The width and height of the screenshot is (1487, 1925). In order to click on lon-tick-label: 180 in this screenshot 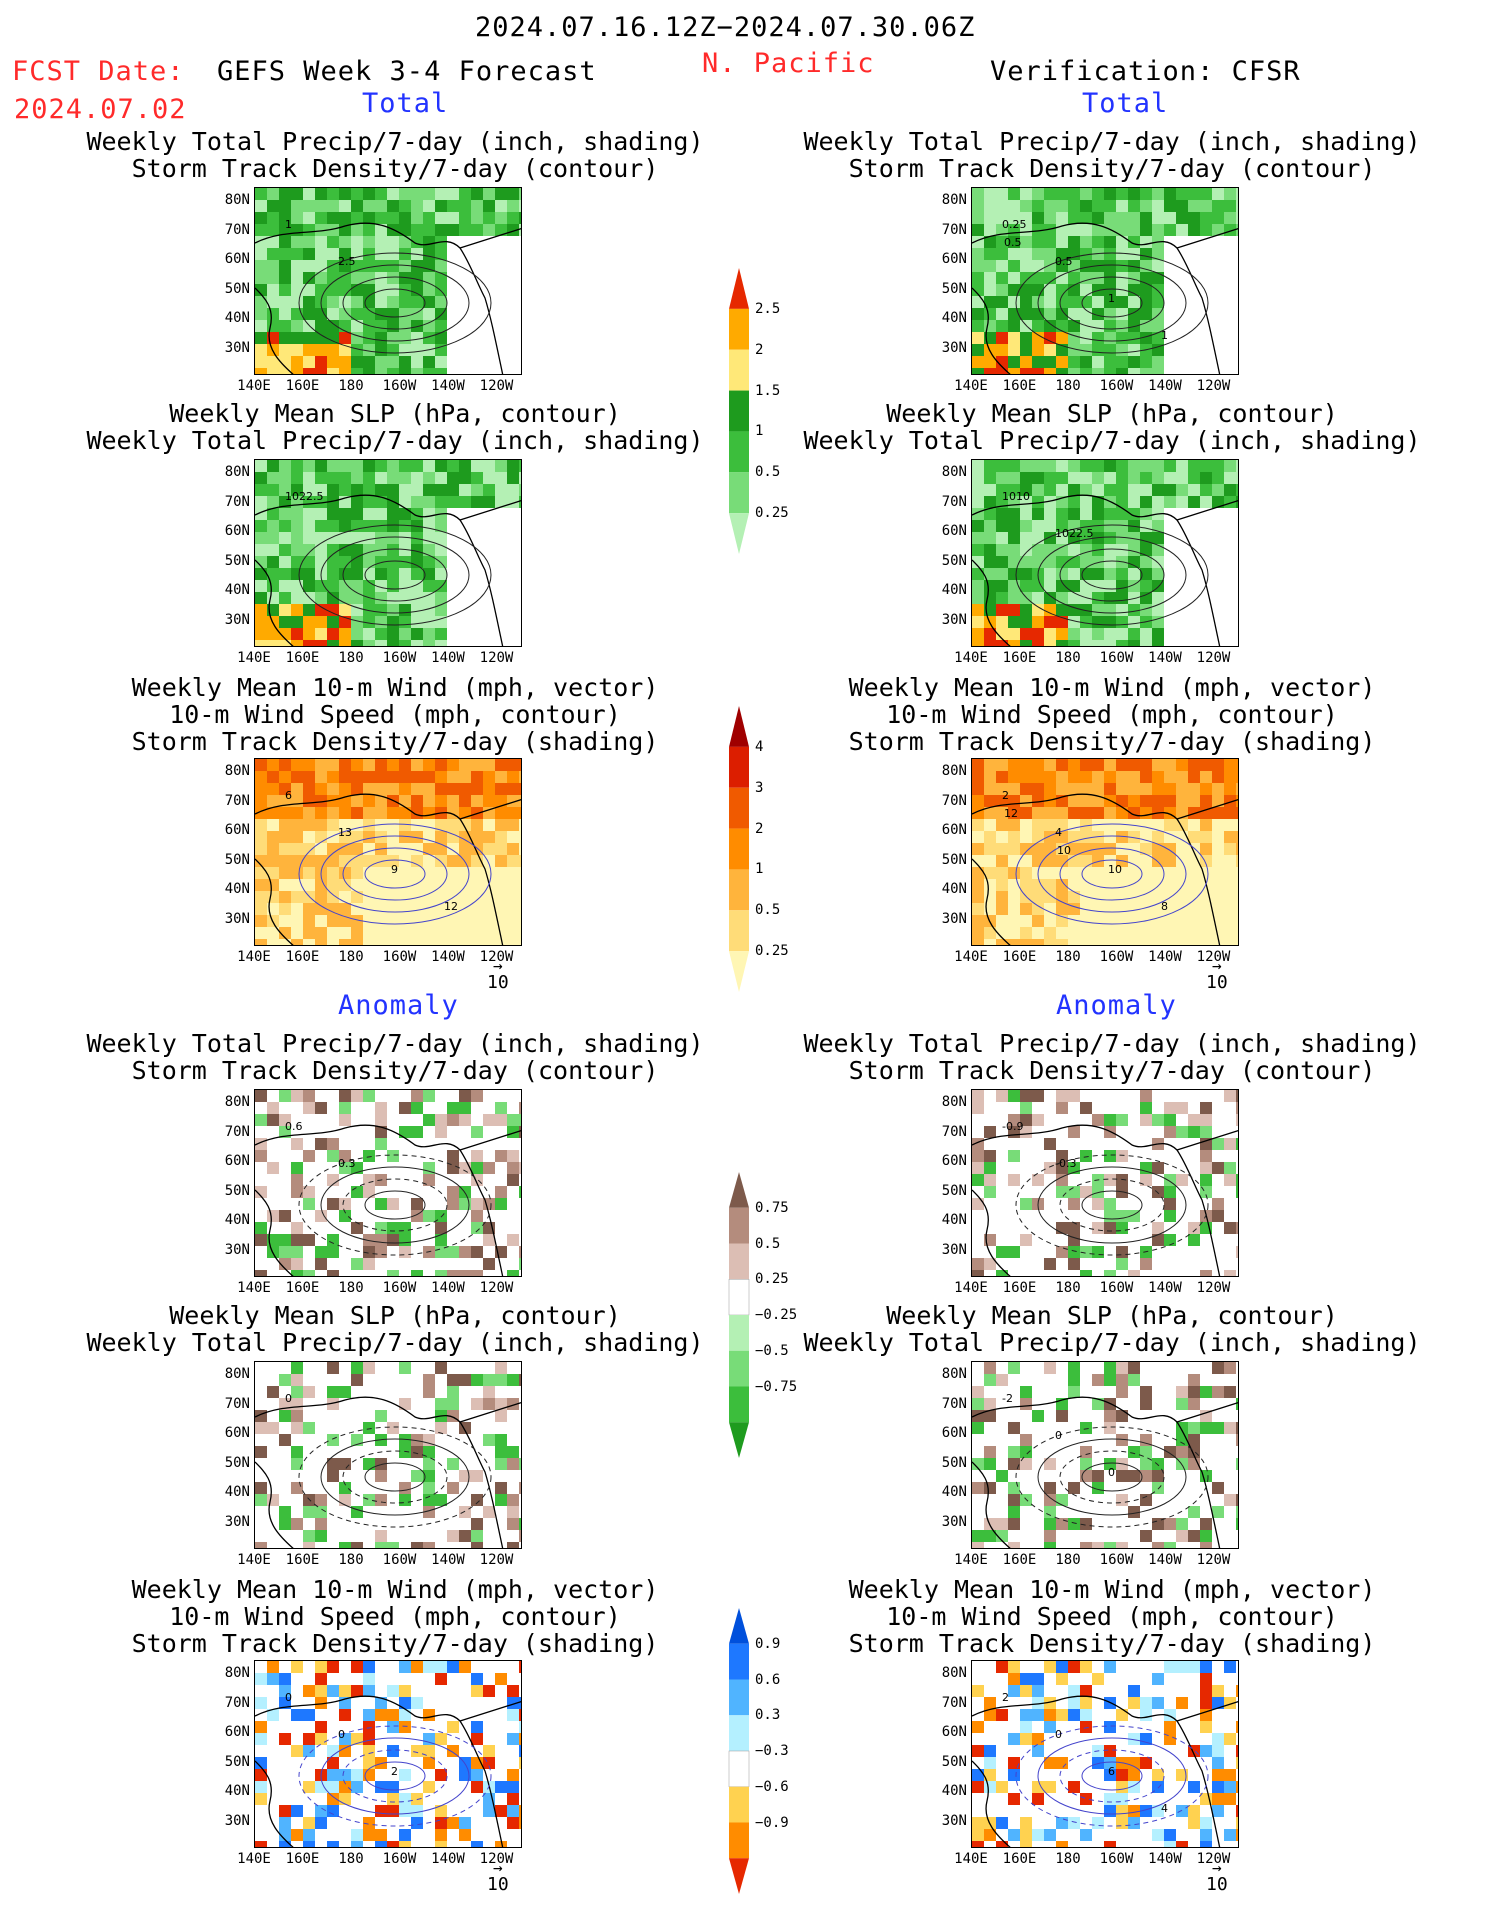, I will do `click(1068, 1288)`.